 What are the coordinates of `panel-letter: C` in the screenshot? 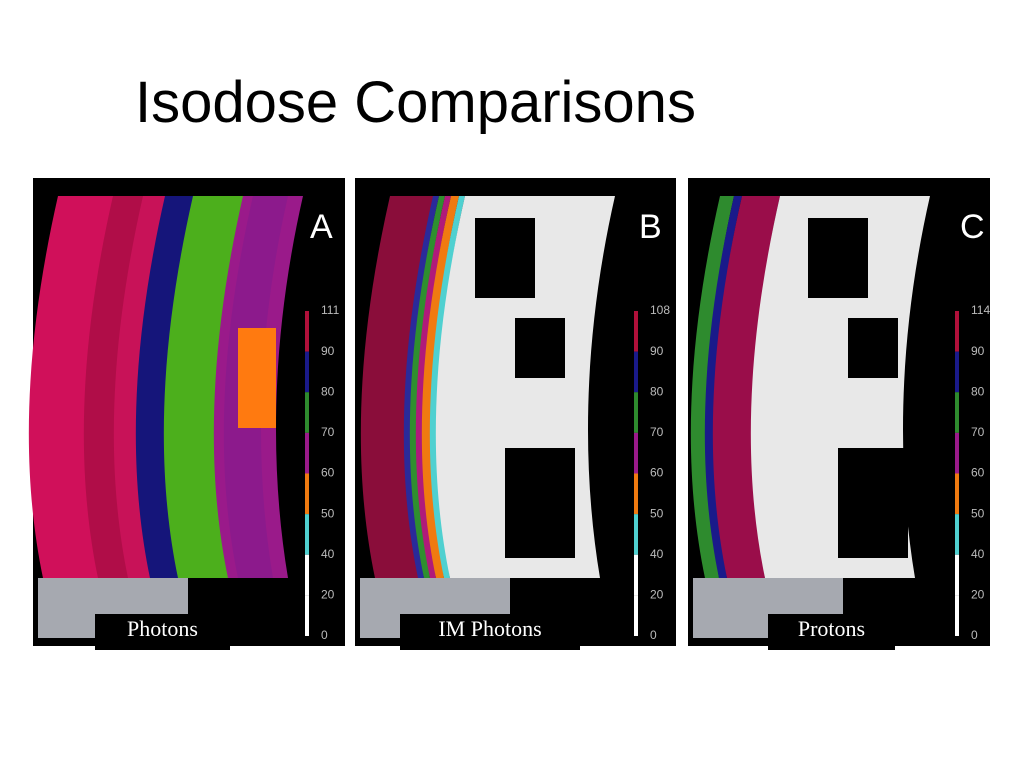 It's located at (972, 227).